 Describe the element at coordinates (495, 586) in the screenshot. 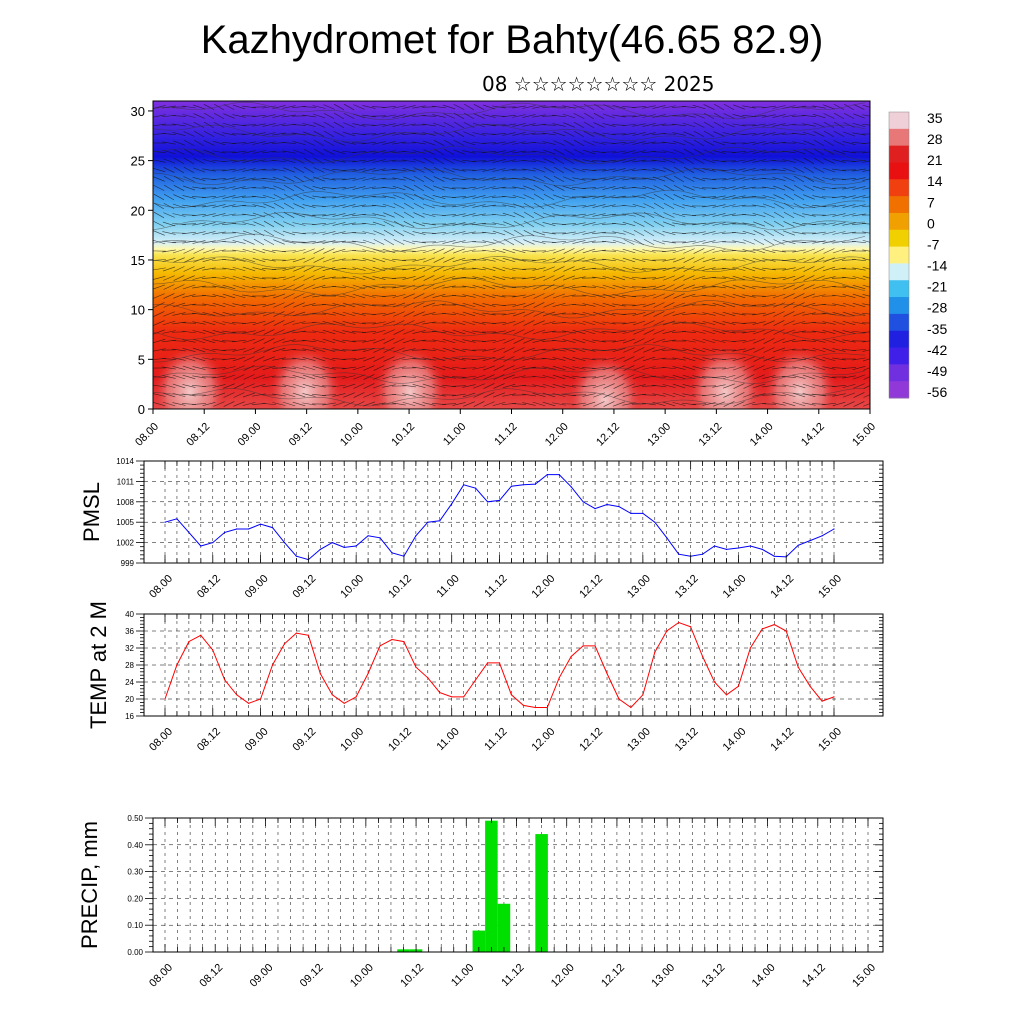

I see `panel-1-xtick-label: 11.12` at that location.